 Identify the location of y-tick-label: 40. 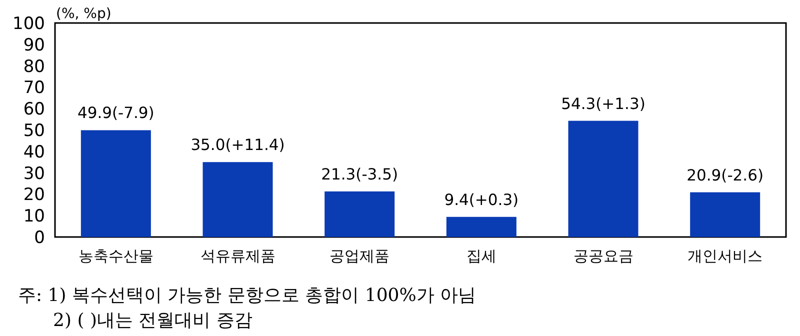
(34, 152).